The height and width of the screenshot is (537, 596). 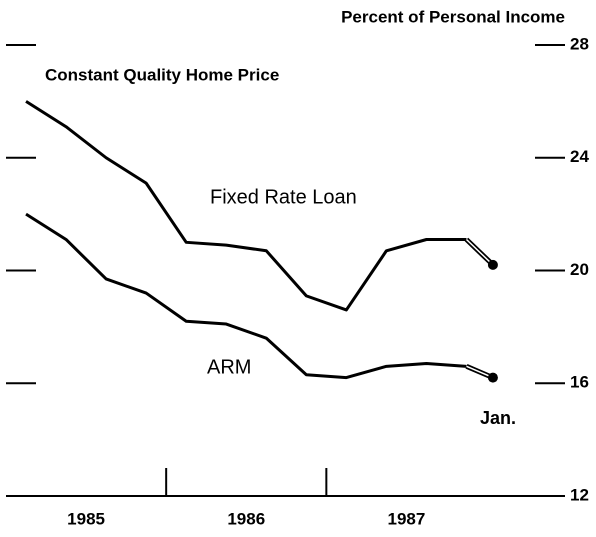 What do you see at coordinates (579, 494) in the screenshot?
I see `y2-tick-label: 12` at bounding box center [579, 494].